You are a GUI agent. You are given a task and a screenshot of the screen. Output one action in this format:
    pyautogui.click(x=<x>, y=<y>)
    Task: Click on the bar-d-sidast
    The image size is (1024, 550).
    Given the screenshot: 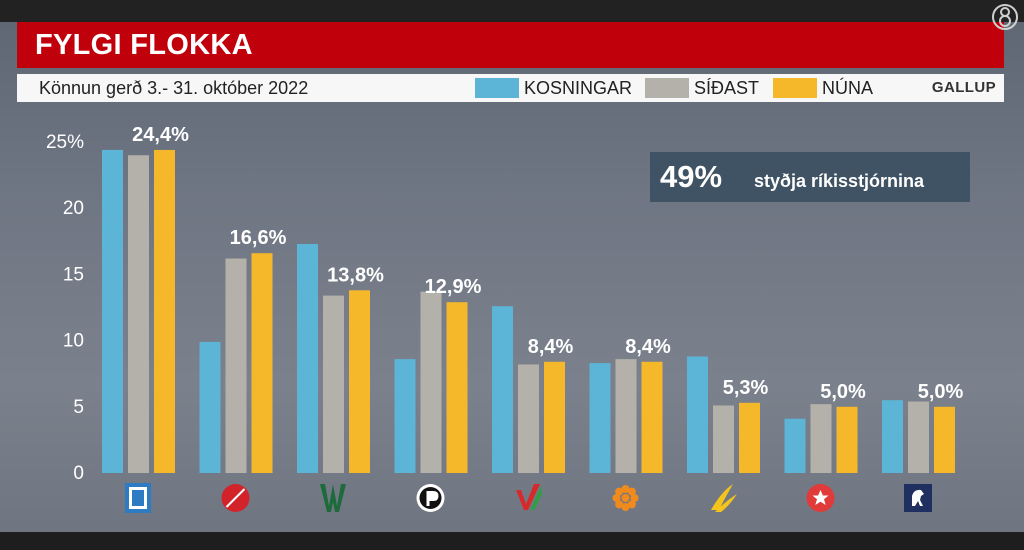 What is the action you would take?
    pyautogui.click(x=138, y=314)
    